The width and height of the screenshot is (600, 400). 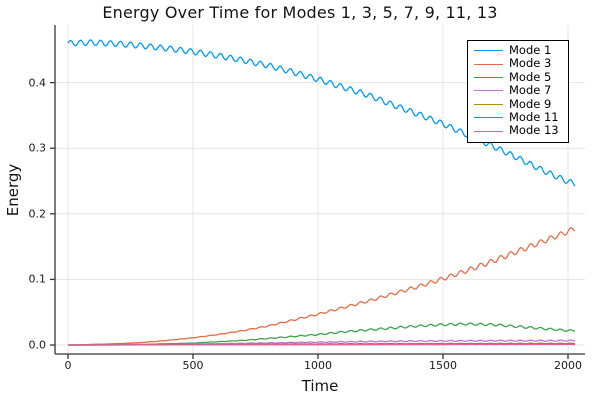 What do you see at coordinates (443, 365) in the screenshot?
I see `x-tick-label: 1500` at bounding box center [443, 365].